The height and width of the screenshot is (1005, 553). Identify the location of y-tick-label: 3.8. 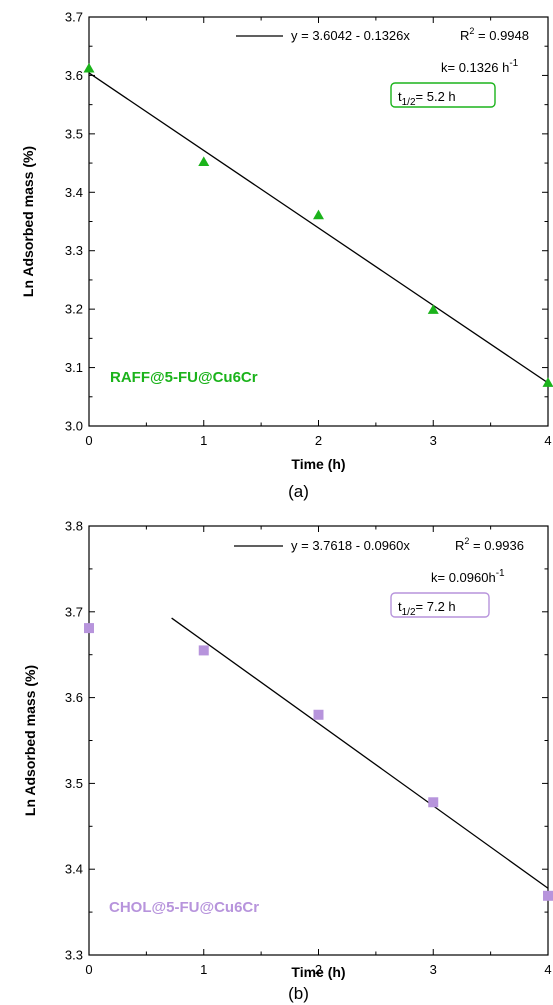
(74, 526).